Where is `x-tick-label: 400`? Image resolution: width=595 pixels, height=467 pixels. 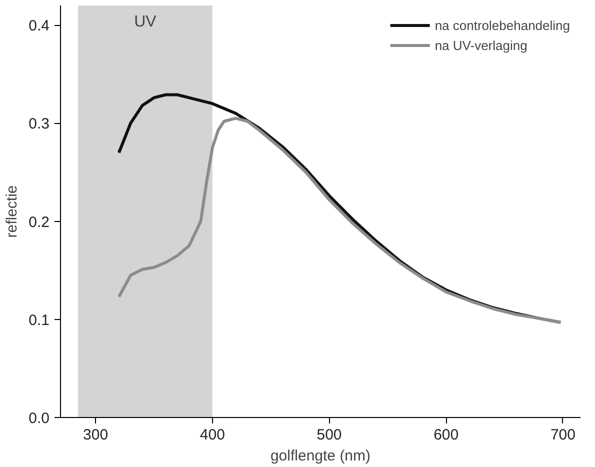
x-tick-label: 400 is located at coordinates (212, 435).